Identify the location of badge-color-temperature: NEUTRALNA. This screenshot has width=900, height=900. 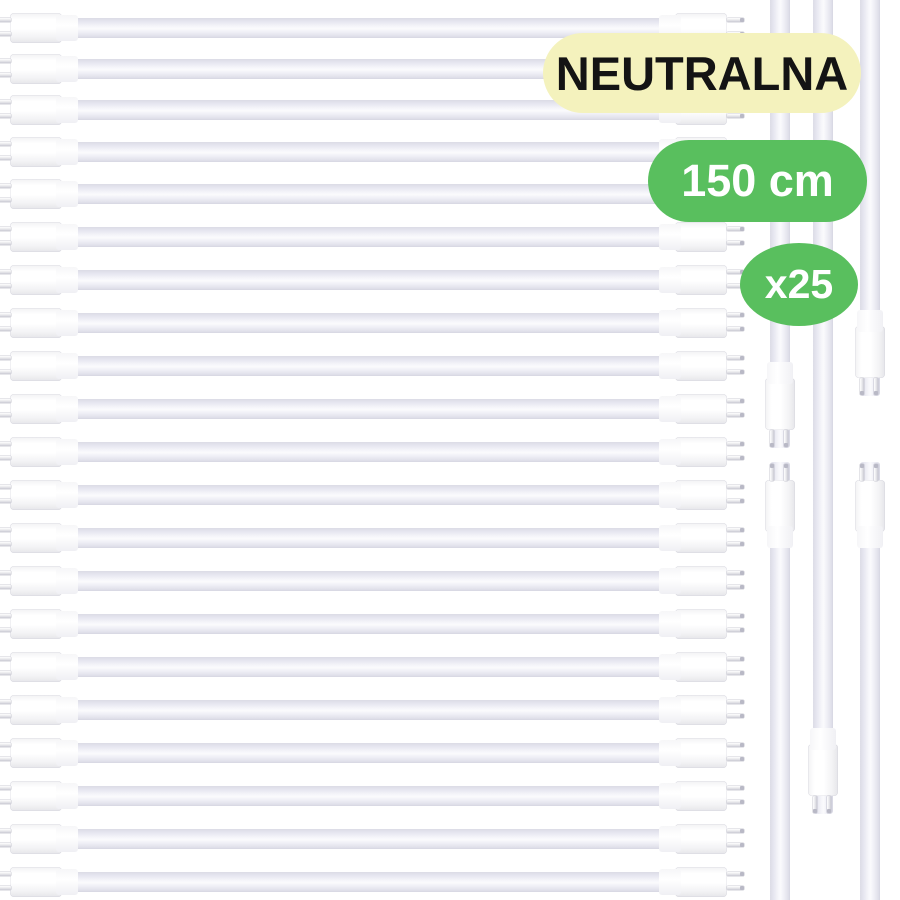
(702, 73).